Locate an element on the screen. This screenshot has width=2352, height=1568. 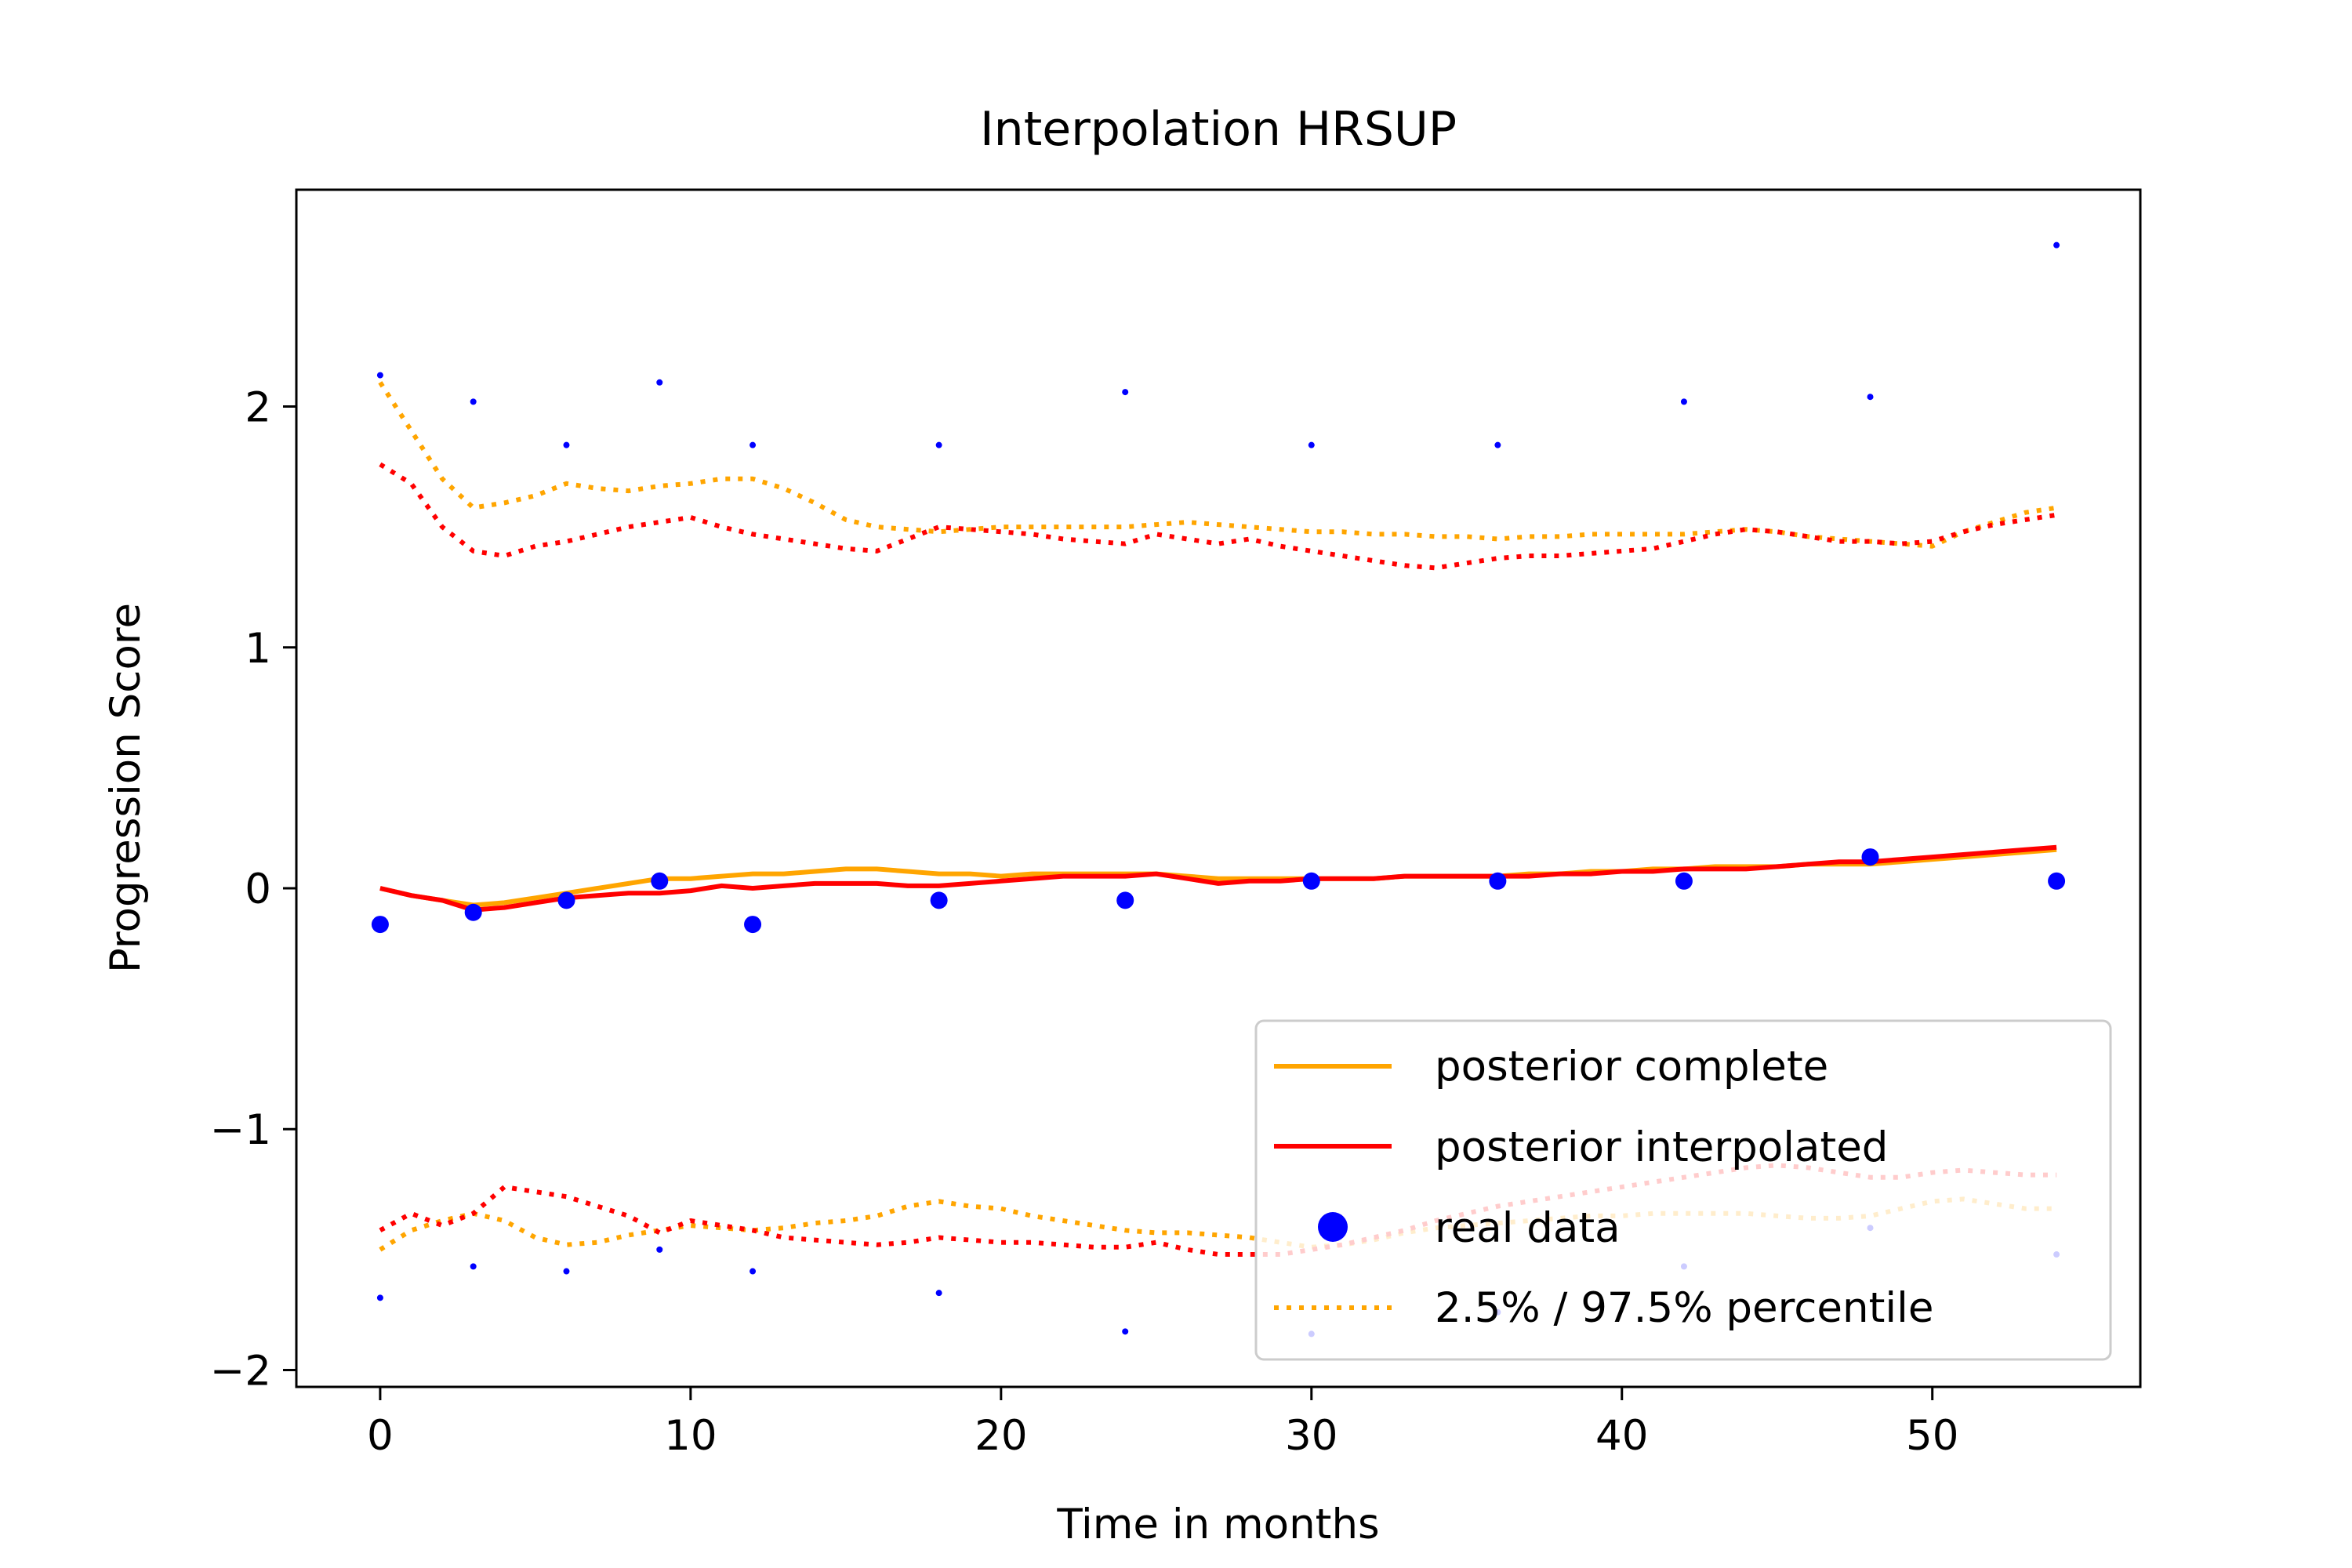
legend-swatch-real-data is located at coordinates (1333, 1227).